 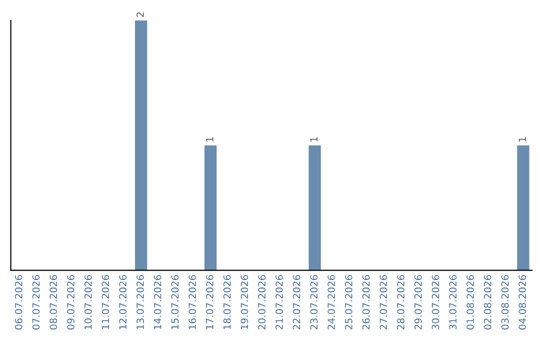 I want to click on x-tick-label: 12.07.2026, so click(x=123, y=302).